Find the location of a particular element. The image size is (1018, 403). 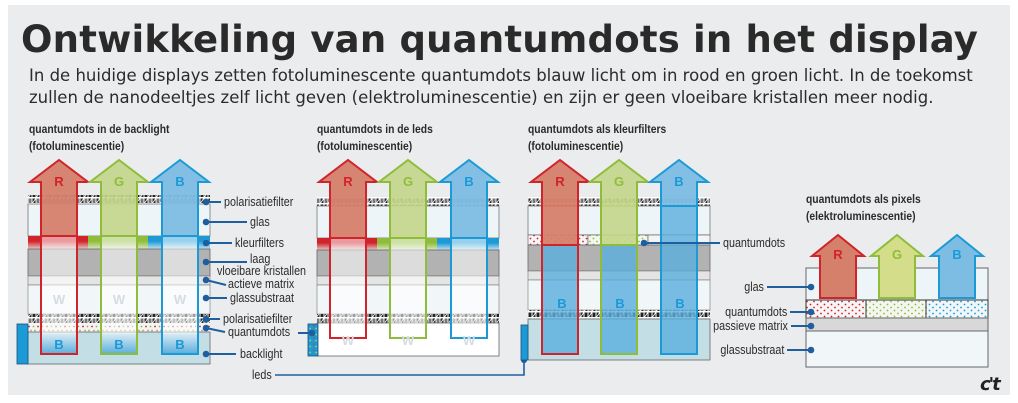

label-actieve-matrix: actieve matrix is located at coordinates (261, 284).